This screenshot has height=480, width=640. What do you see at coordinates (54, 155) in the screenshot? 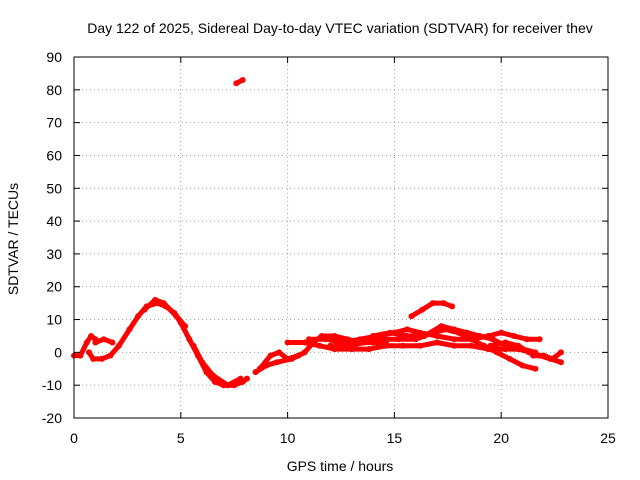
I see `y-tick-label: 60` at bounding box center [54, 155].